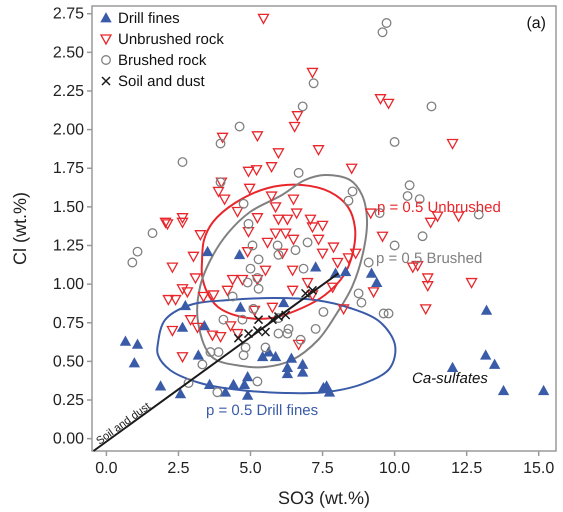  Describe the element at coordinates (538, 468) in the screenshot. I see `x-tick-label: 15.0` at that location.